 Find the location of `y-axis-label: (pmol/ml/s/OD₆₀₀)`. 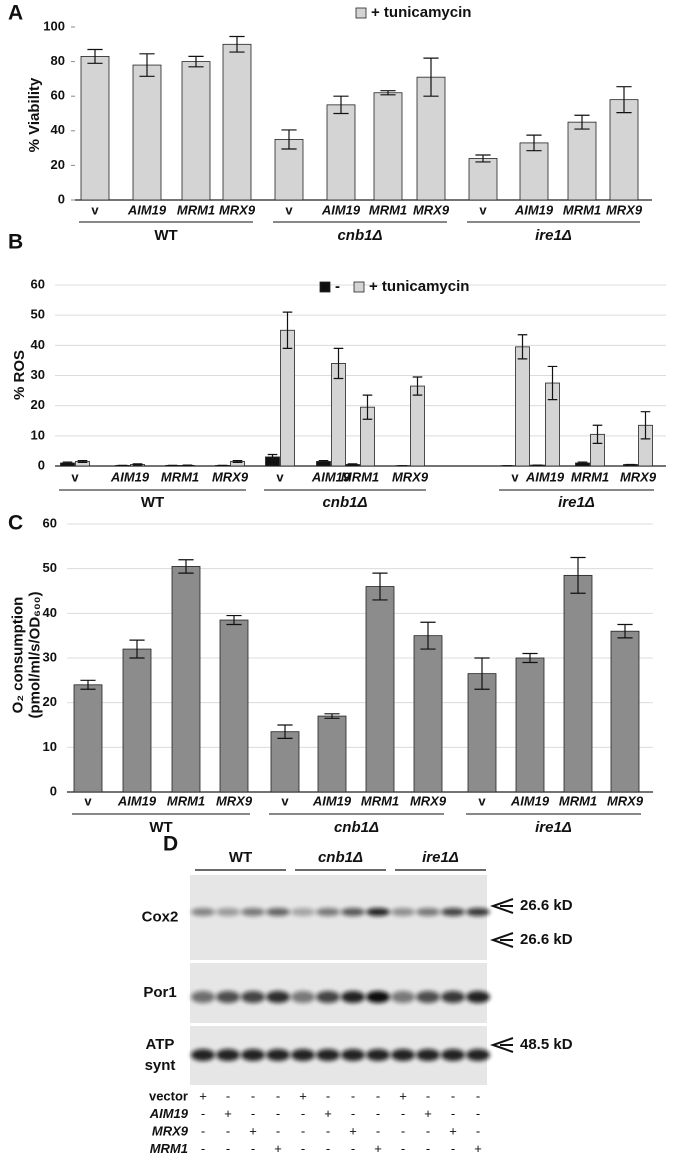

y-axis-label: (pmol/ml/s/OD₆₀₀) is located at coordinates (34, 654).